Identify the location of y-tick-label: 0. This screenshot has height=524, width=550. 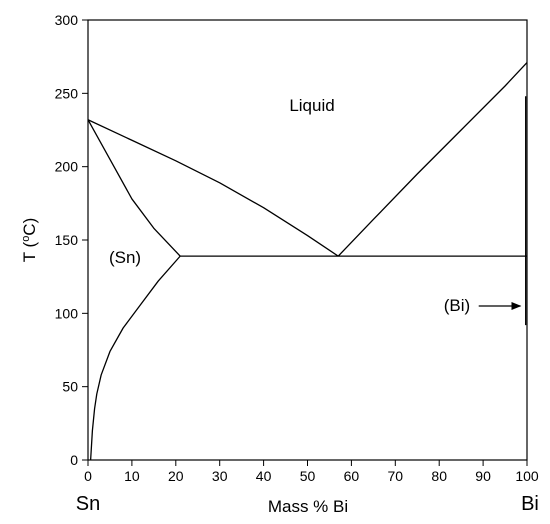
(74, 460).